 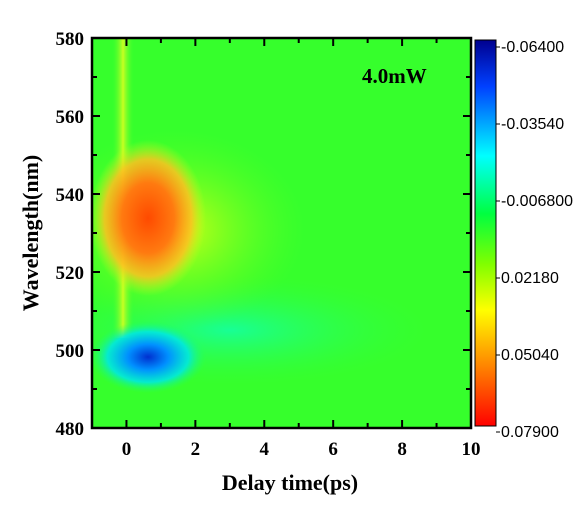 I want to click on colorbar-label: -0.03540, so click(x=532, y=124).